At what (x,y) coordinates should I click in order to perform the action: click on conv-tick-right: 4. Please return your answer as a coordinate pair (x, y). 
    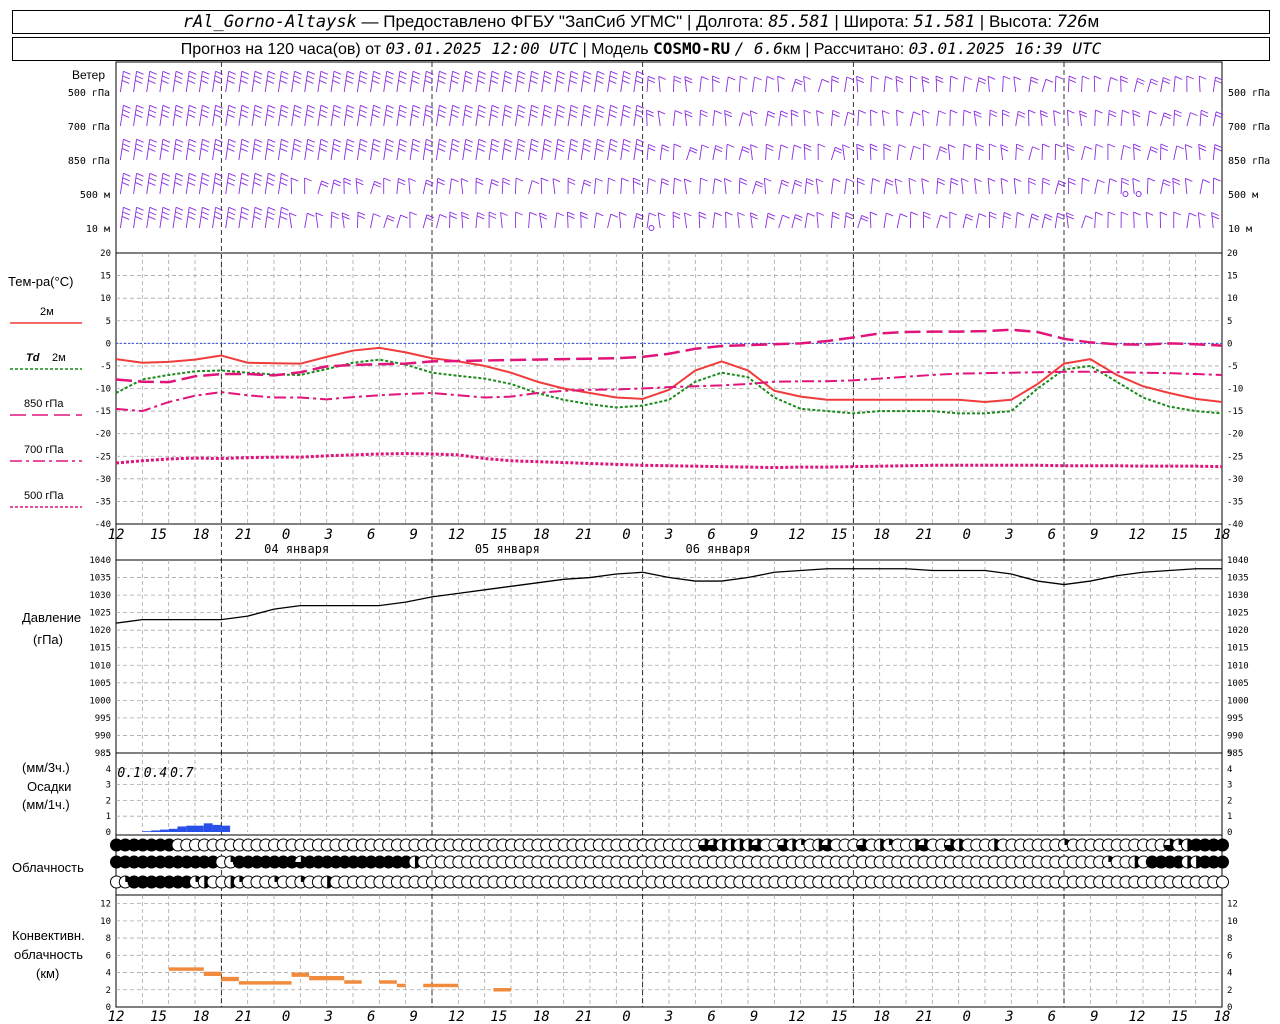
    Looking at the image, I should click on (1229, 974).